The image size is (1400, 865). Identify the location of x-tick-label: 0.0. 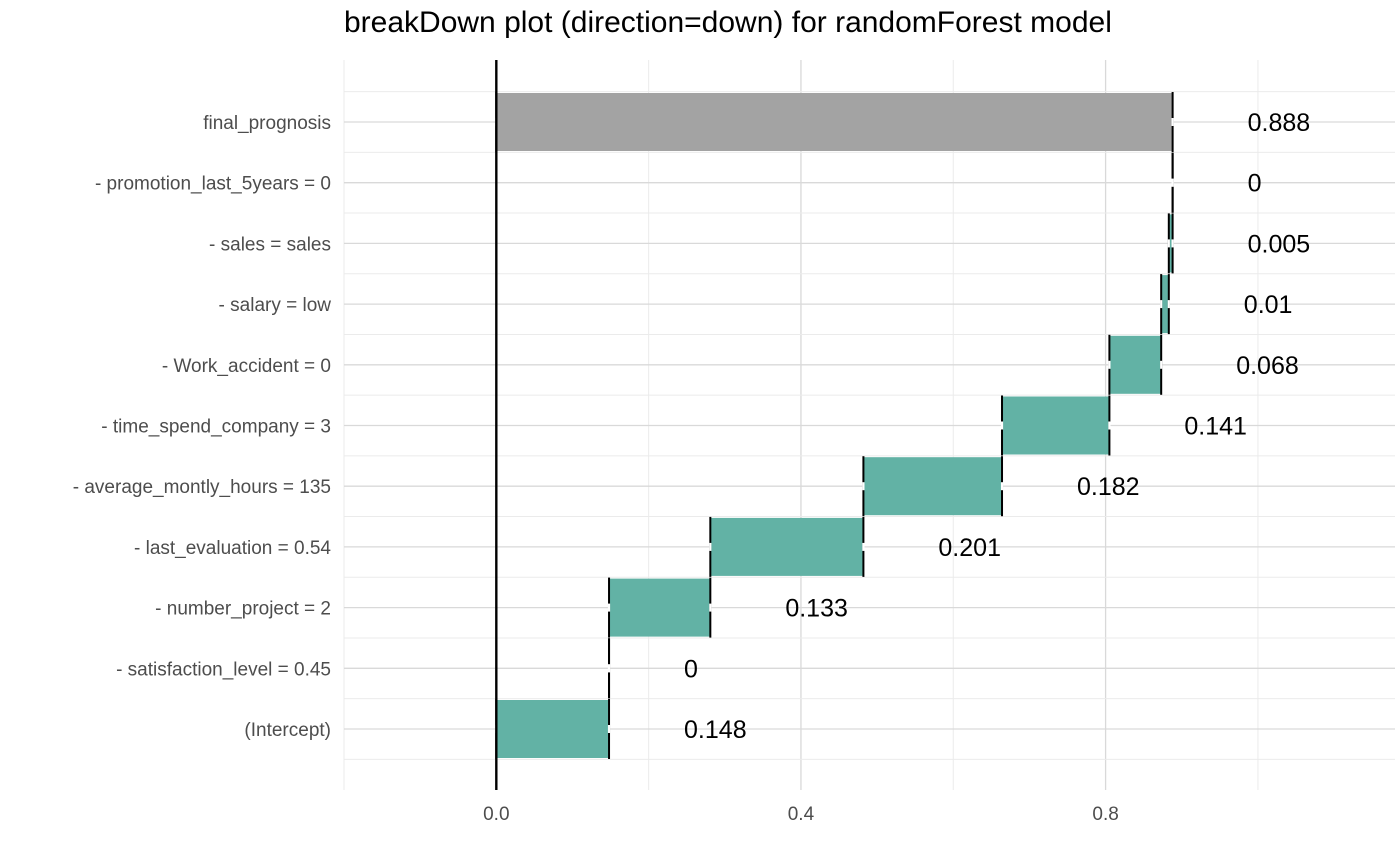
(496, 814).